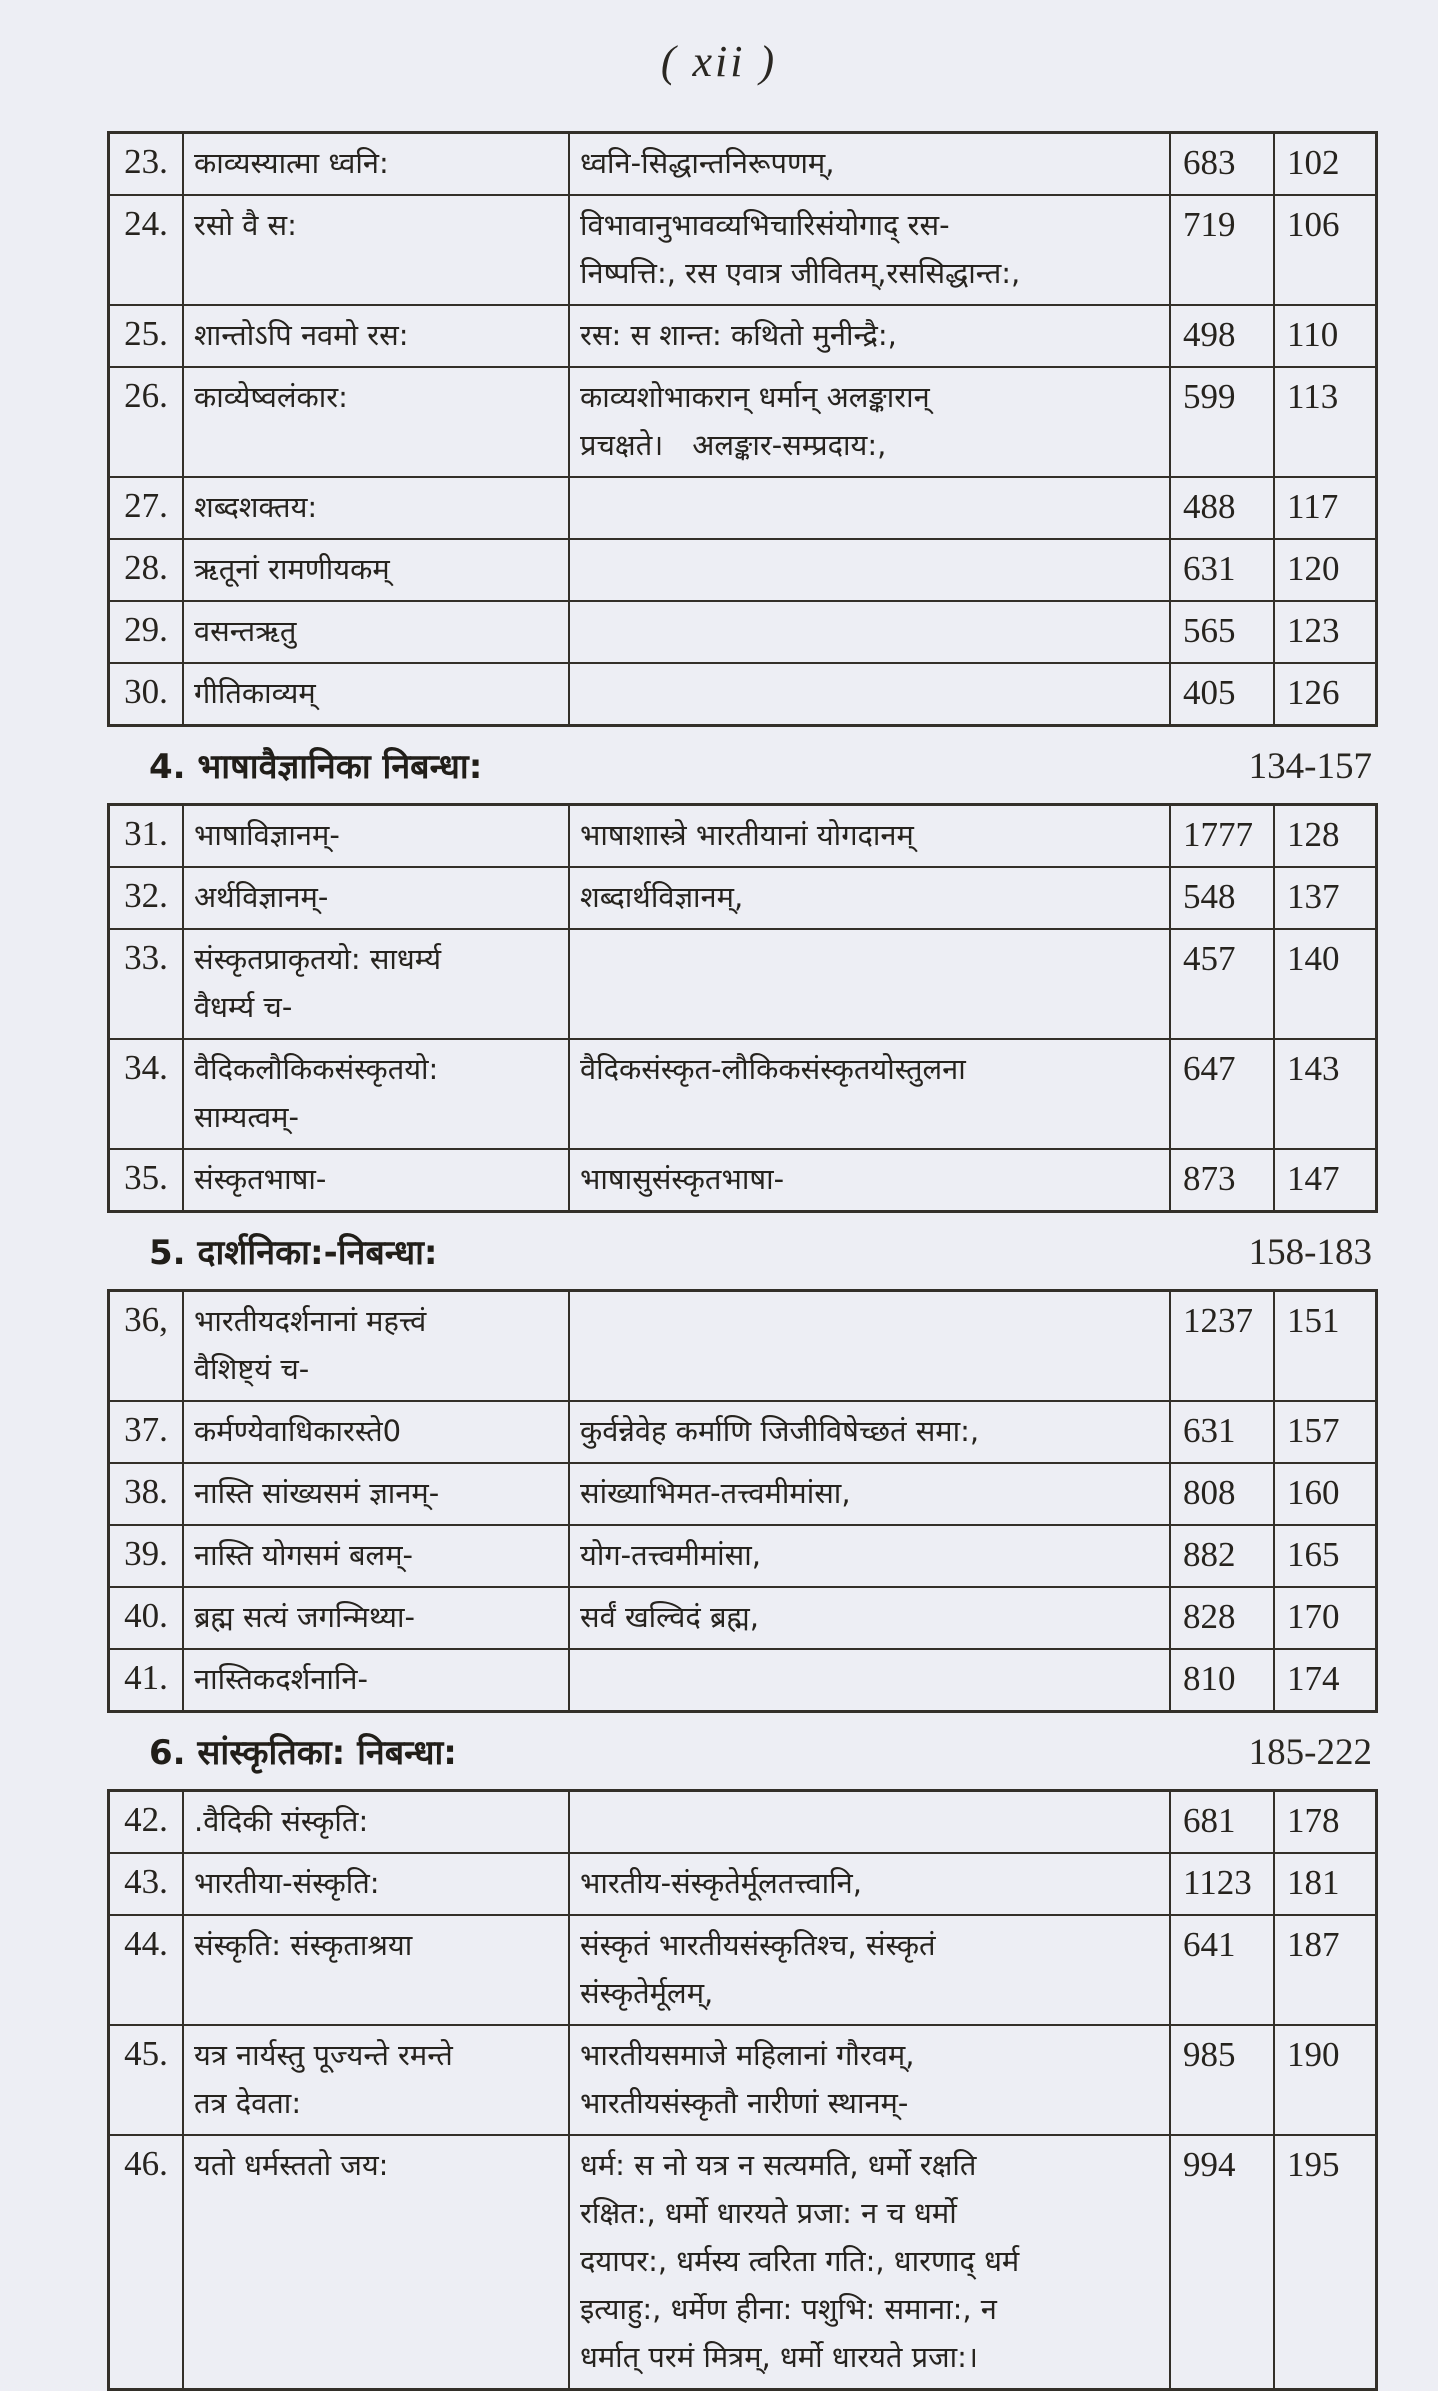  Describe the element at coordinates (1310, 1252) in the screenshot. I see `section-page-range: 158-183` at that location.